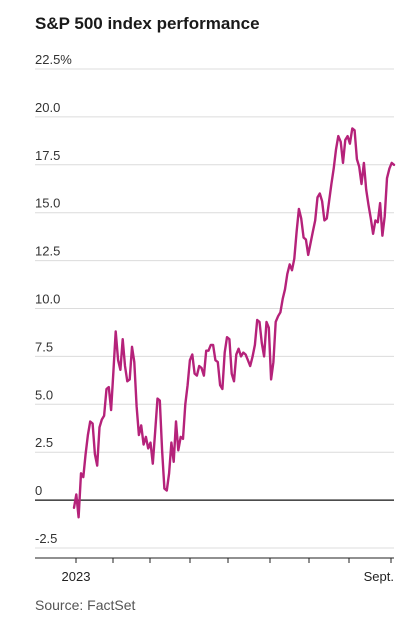 The width and height of the screenshot is (412, 622). I want to click on y-tick-label: 20.0, so click(47, 107).